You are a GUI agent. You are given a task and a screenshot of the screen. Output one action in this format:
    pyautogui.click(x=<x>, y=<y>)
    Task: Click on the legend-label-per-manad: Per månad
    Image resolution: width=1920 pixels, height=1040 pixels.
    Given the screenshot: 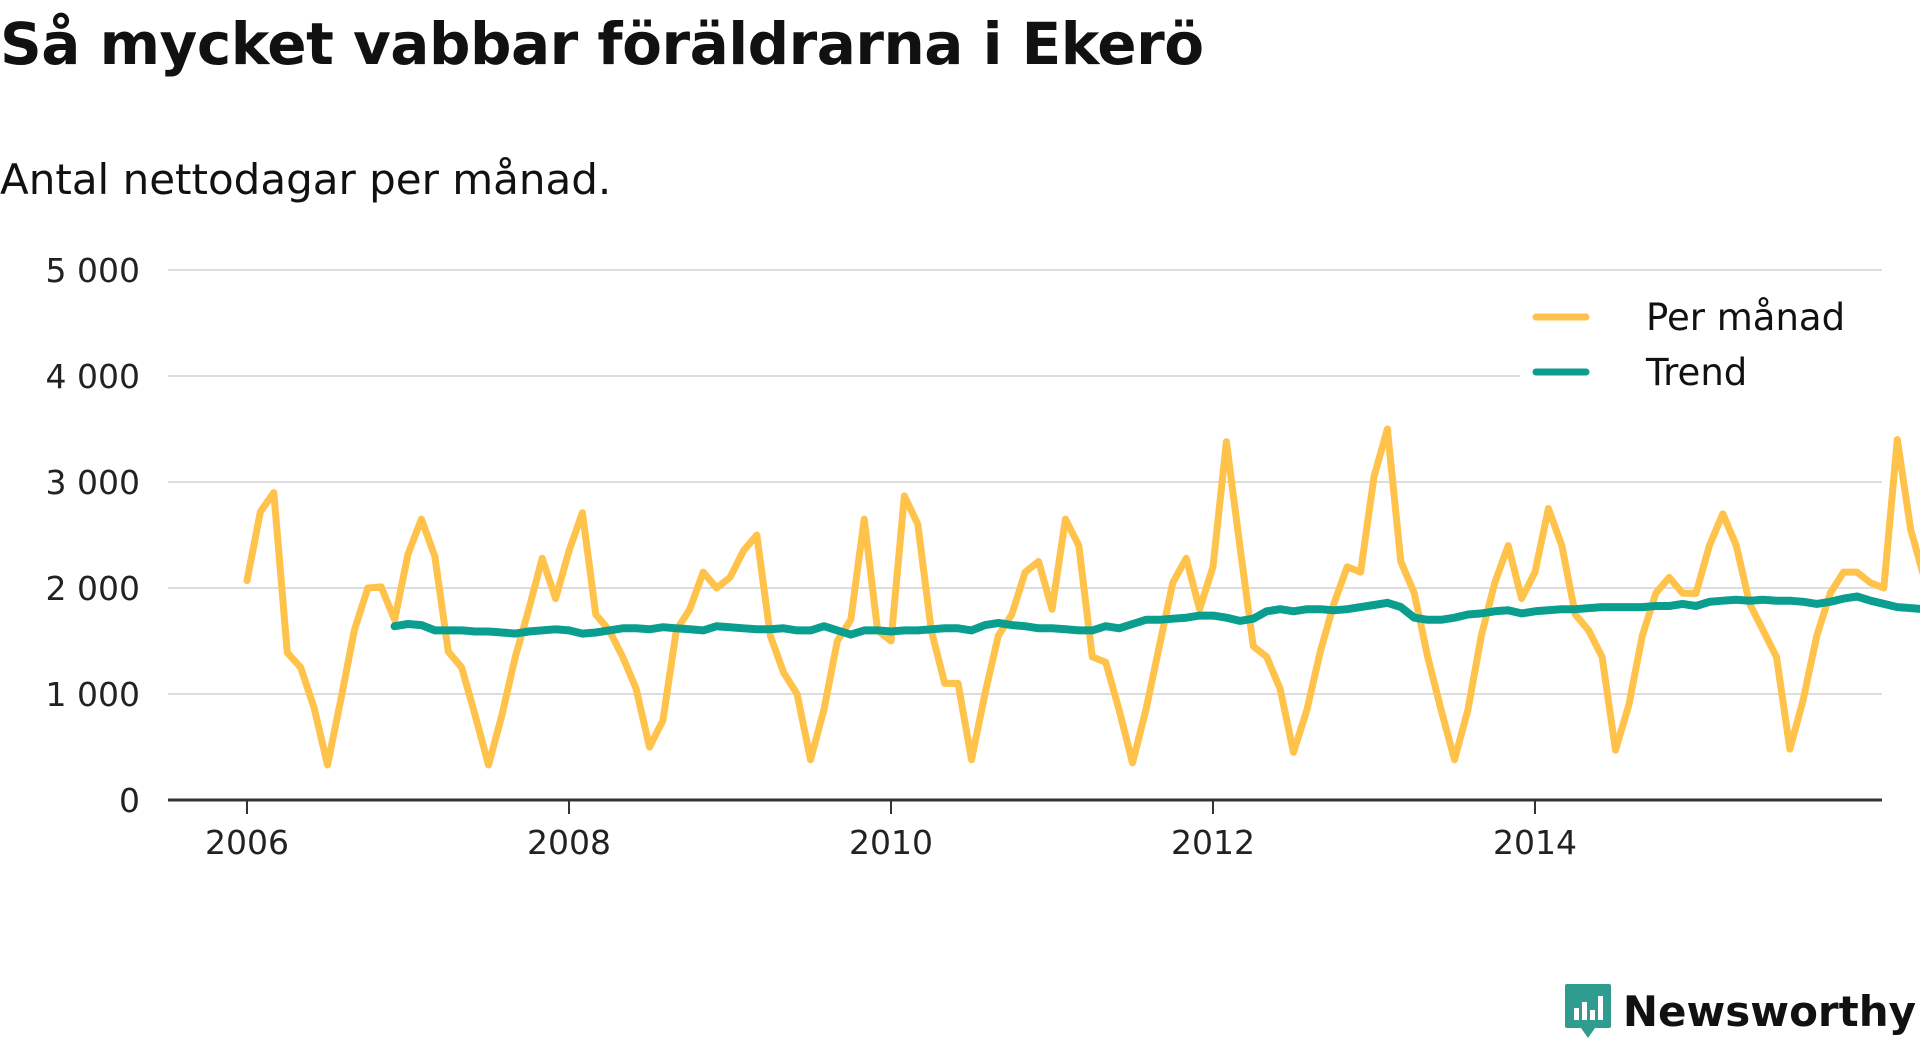 What is the action you would take?
    pyautogui.click(x=1745, y=317)
    